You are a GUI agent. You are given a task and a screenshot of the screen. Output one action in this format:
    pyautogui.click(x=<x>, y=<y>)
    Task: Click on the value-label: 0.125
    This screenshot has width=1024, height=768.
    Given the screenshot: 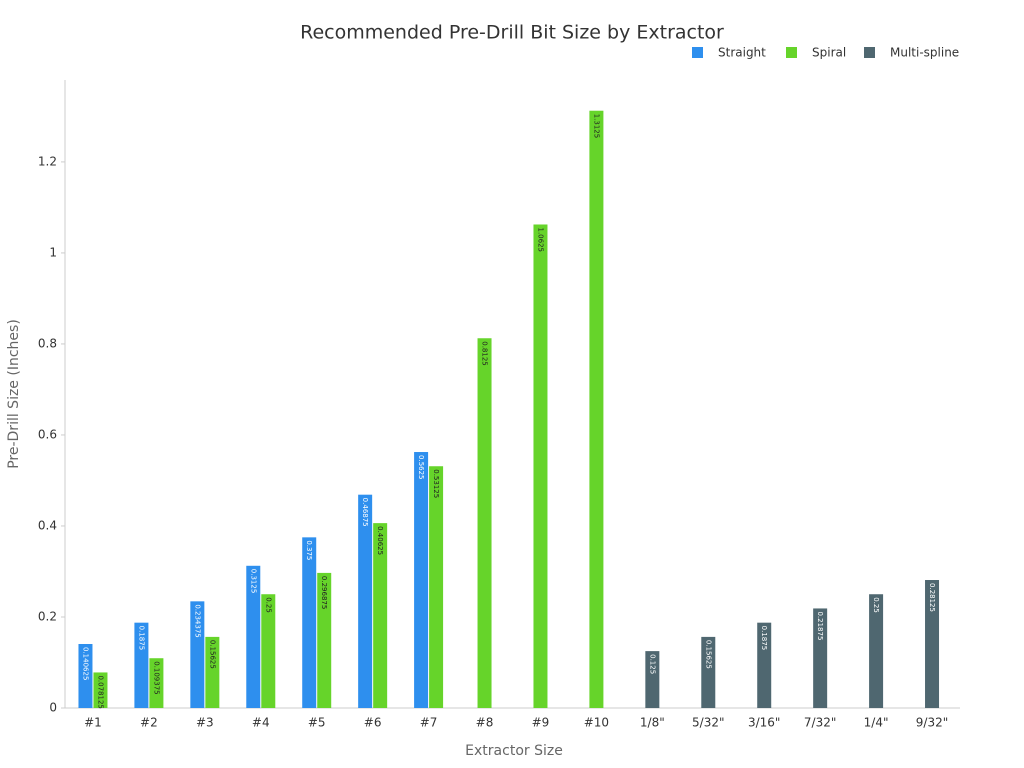 What is the action you would take?
    pyautogui.click(x=652, y=664)
    